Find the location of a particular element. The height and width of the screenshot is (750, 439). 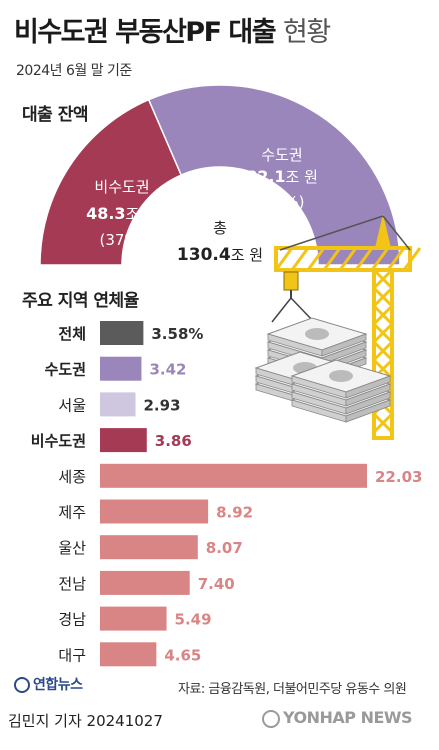

slice-capital is located at coordinates (274, 175).